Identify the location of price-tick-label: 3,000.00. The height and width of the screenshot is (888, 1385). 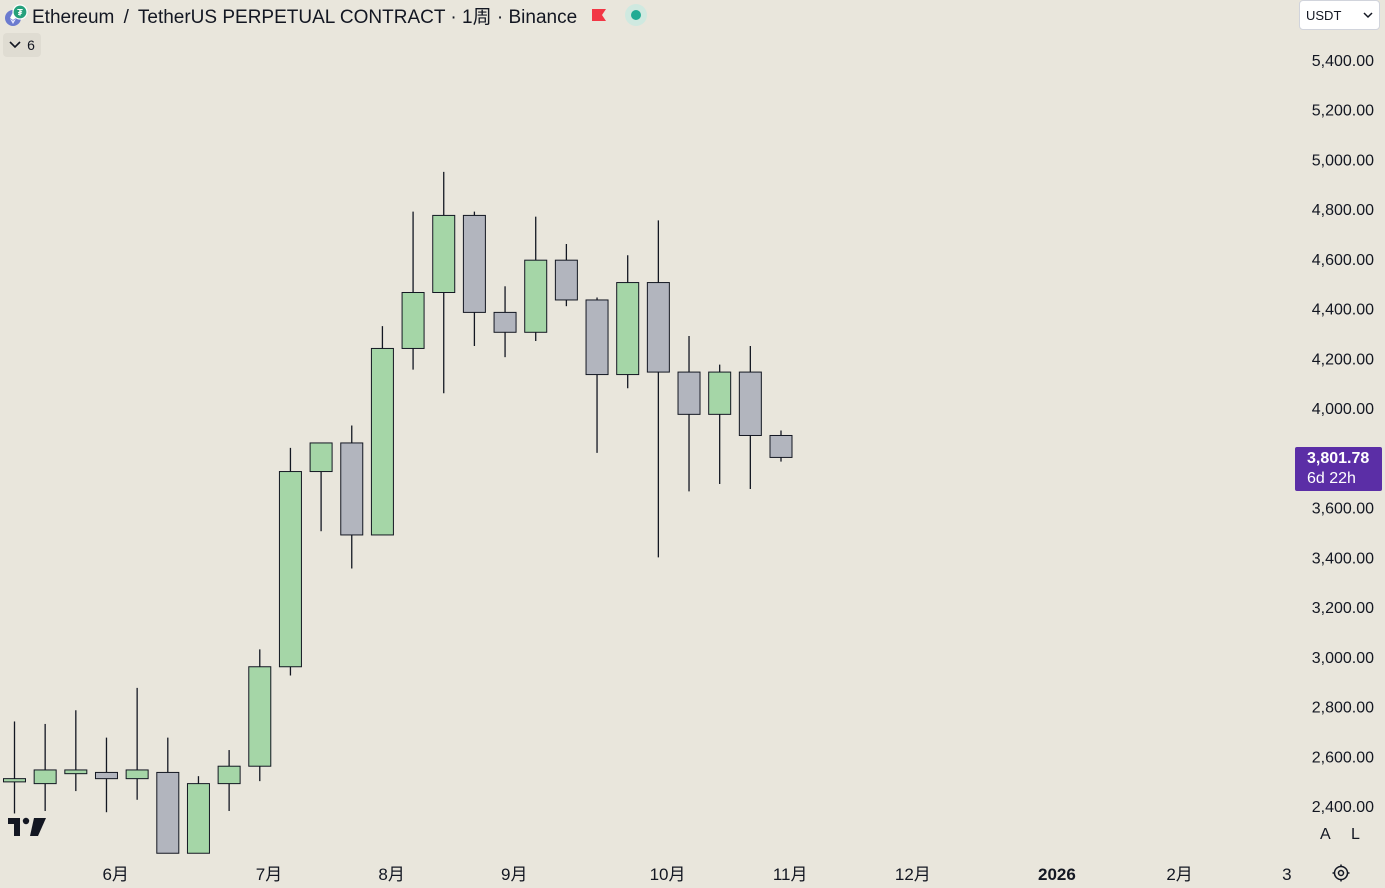
(1343, 658).